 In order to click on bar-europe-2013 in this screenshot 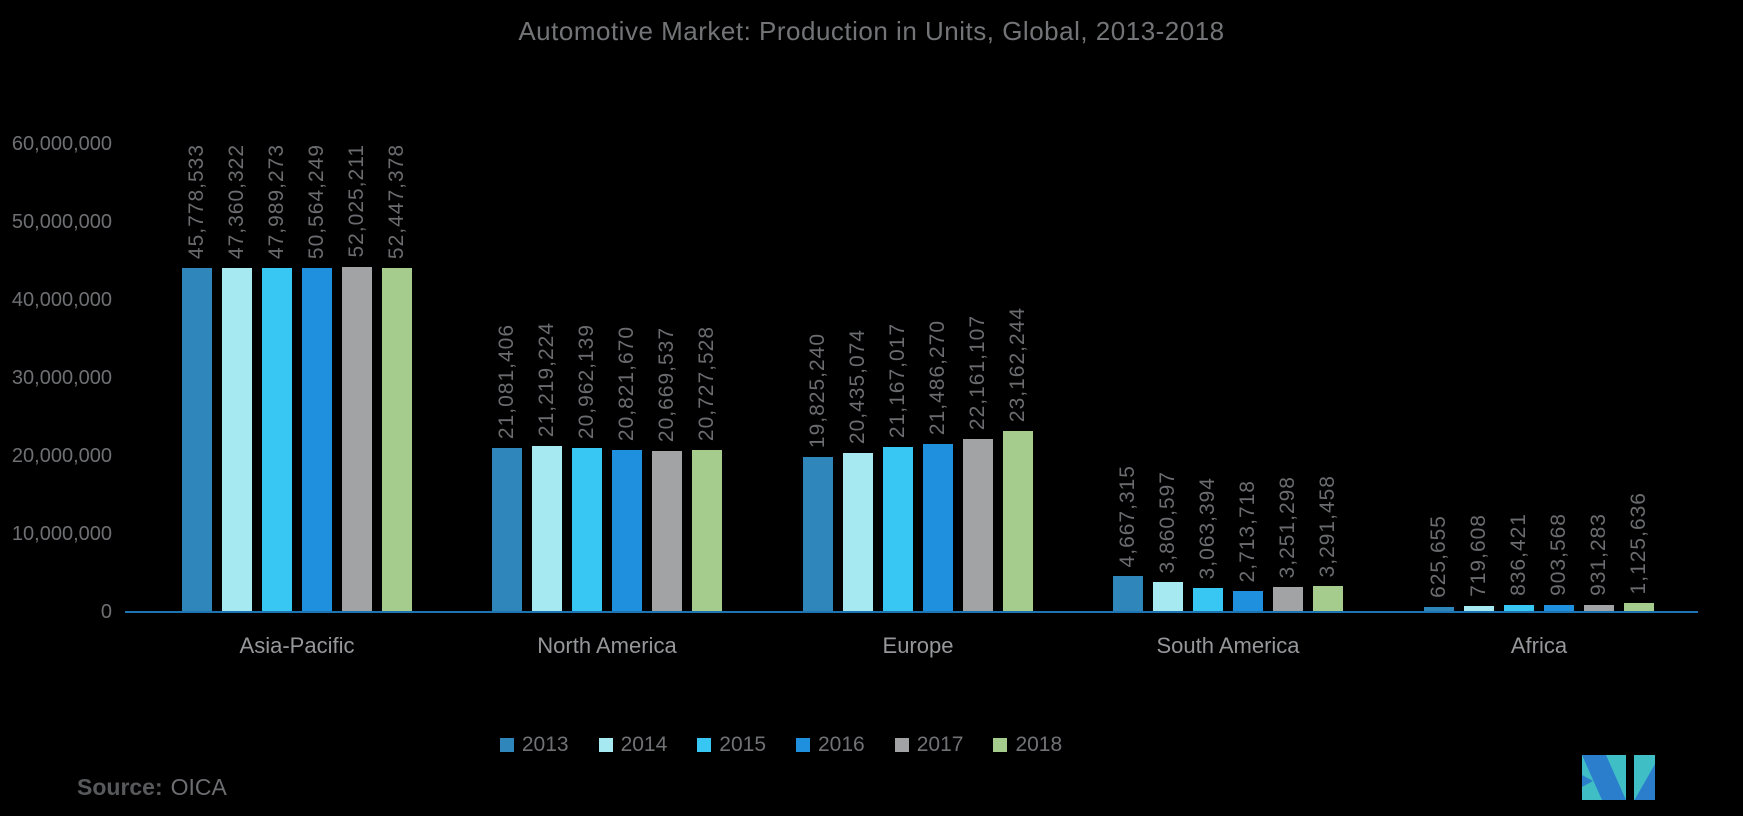, I will do `click(818, 534)`.